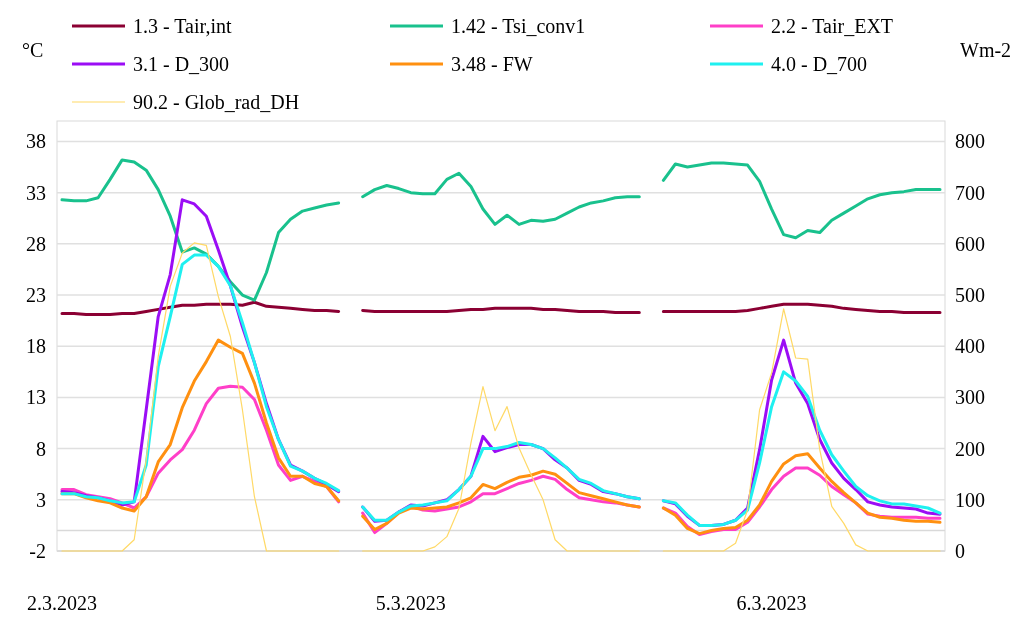 This screenshot has height=617, width=1020. What do you see at coordinates (518, 26) in the screenshot?
I see `legend-label: 1.42 - Tsi_conv1` at bounding box center [518, 26].